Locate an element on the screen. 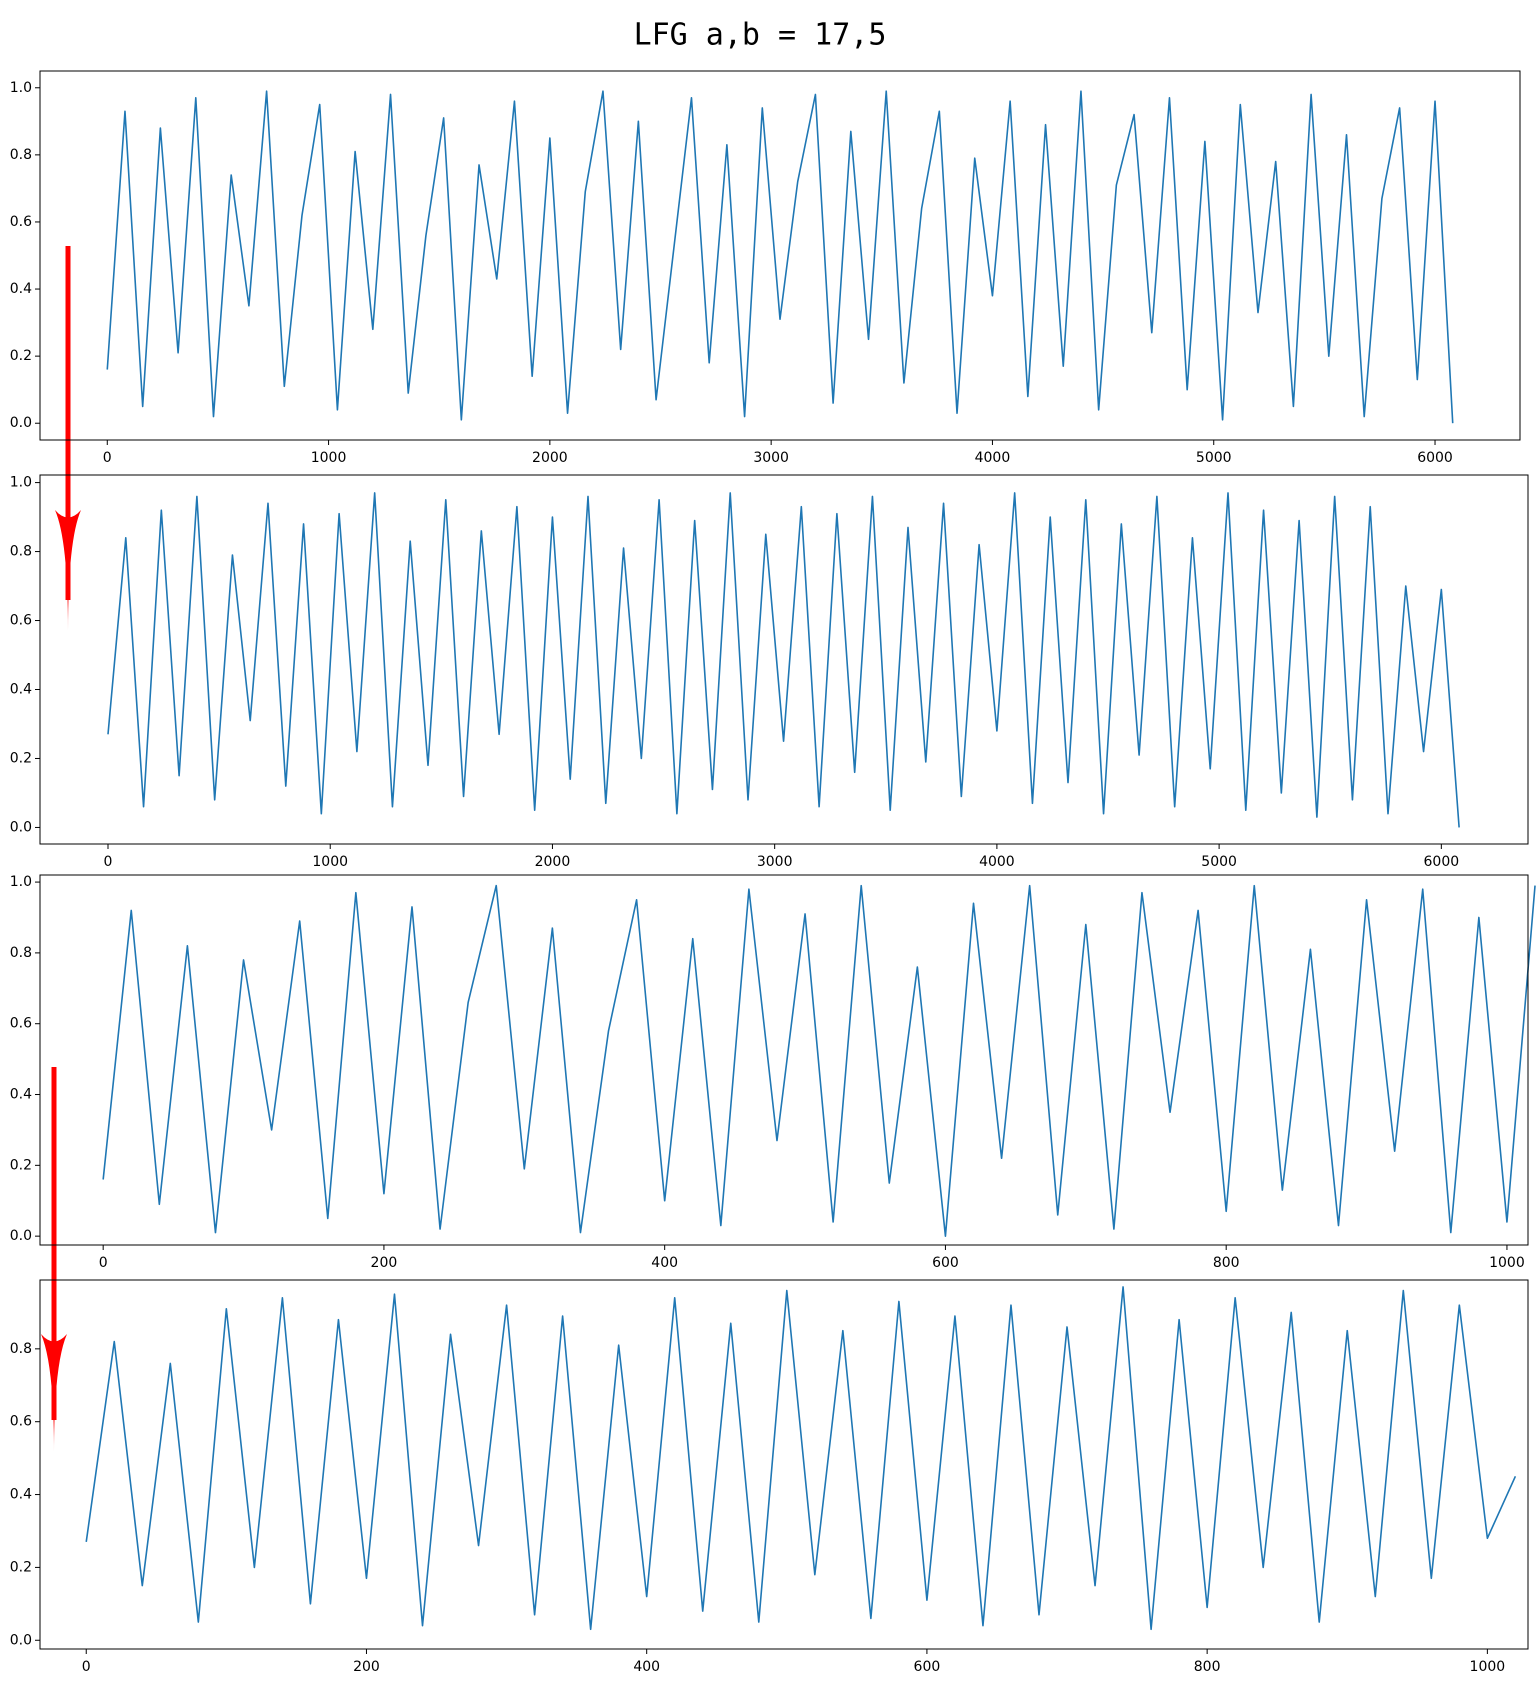 This screenshot has height=1687, width=1536. figure-title: LFG a,b = 17,5 is located at coordinates (760, 35).